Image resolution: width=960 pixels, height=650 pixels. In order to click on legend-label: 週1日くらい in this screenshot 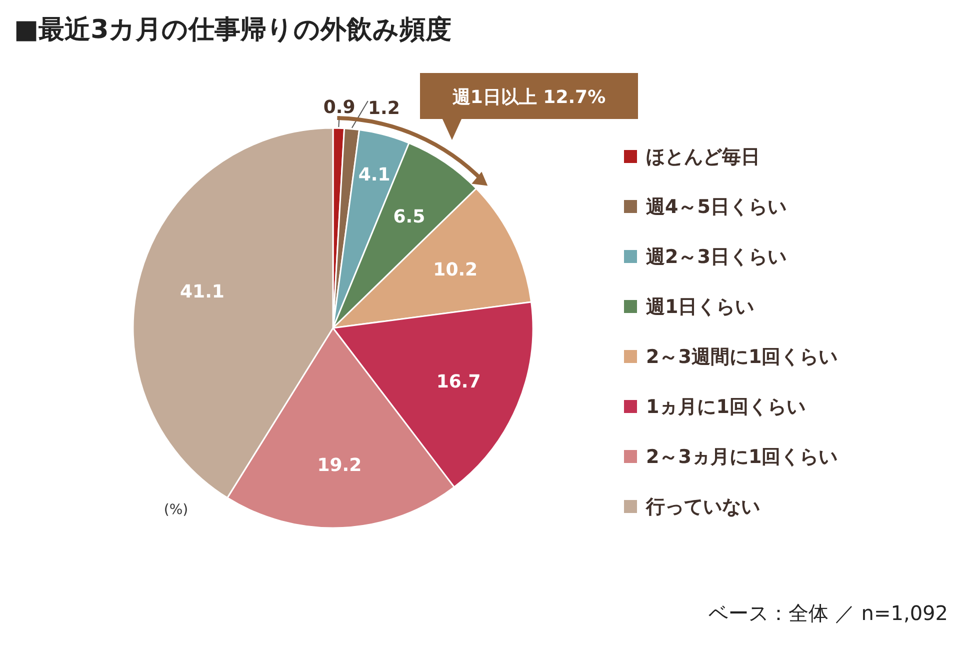, I will do `click(699, 307)`.